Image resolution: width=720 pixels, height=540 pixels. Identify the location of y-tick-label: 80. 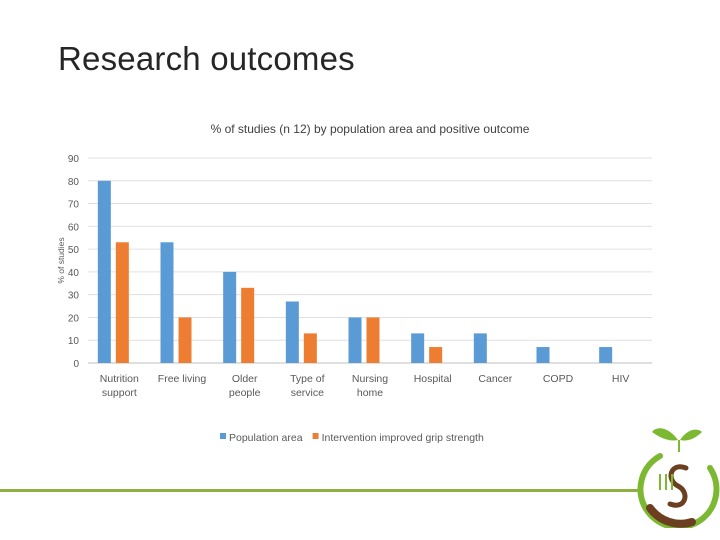
(74, 182).